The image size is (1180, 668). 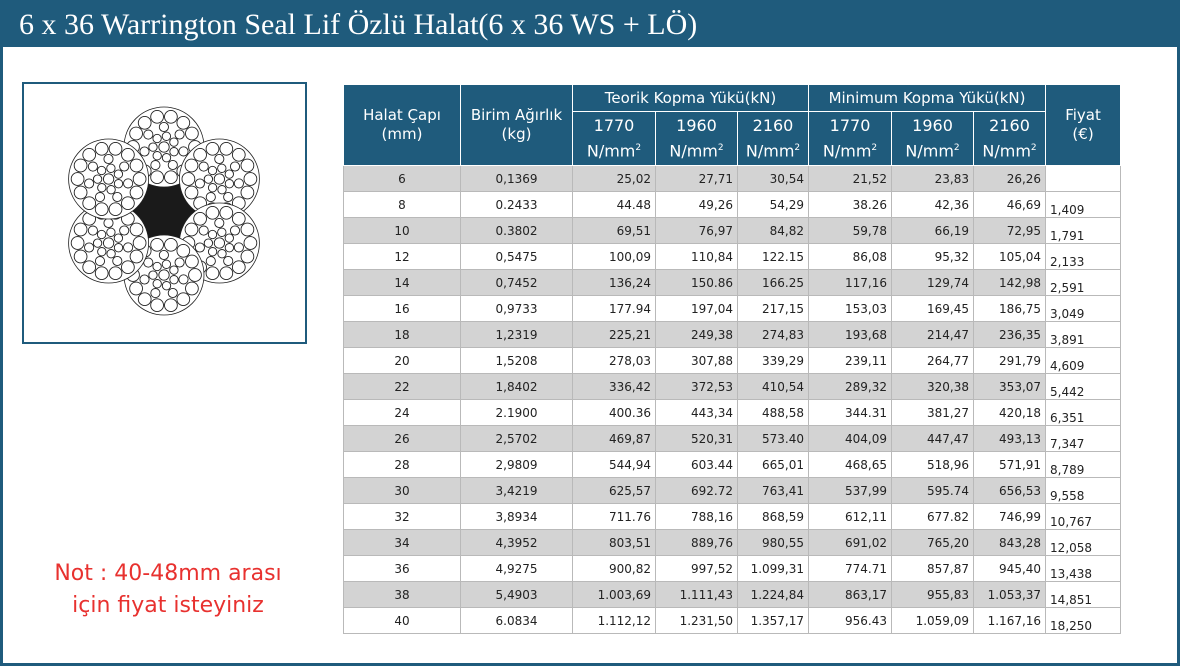 What do you see at coordinates (402, 230) in the screenshot?
I see `diameter-cell: 10` at bounding box center [402, 230].